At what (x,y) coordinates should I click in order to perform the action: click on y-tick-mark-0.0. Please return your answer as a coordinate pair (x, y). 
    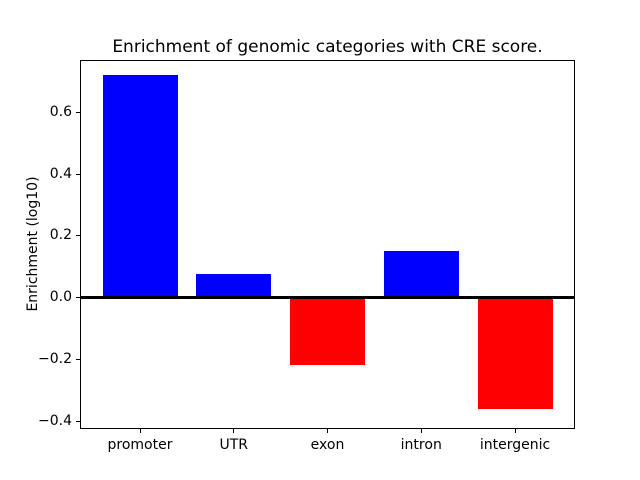
    Looking at the image, I should click on (78, 298).